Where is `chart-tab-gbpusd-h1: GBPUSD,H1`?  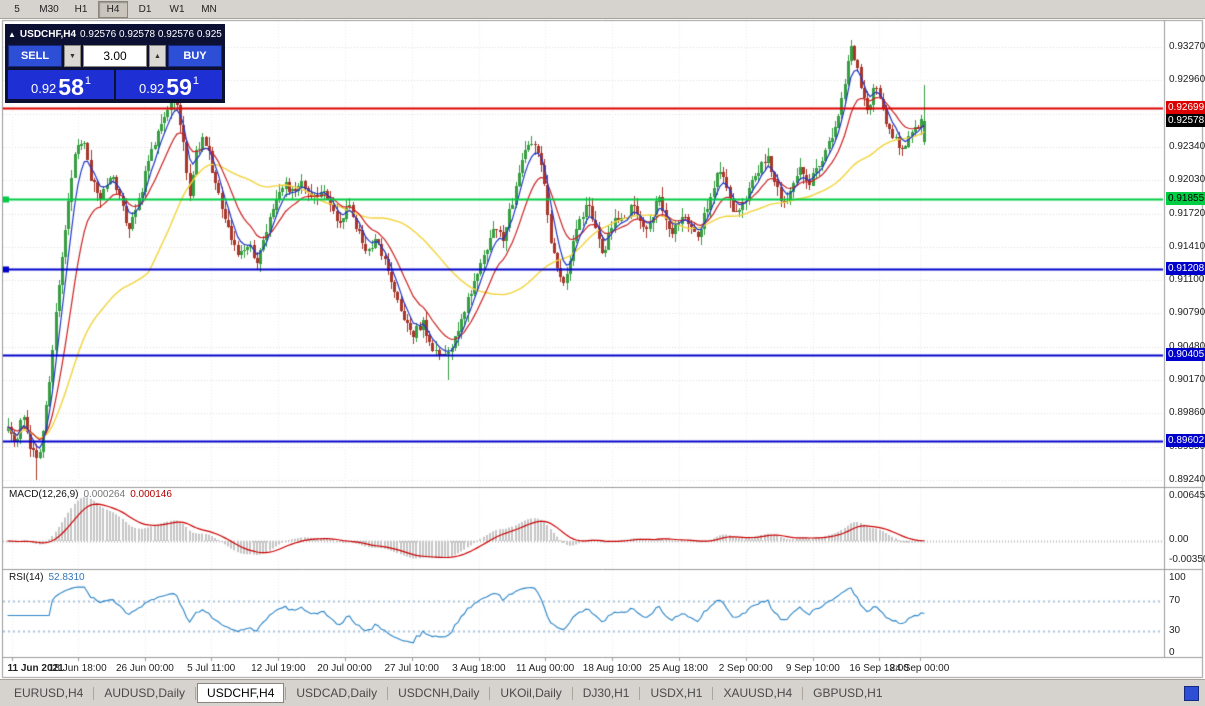
chart-tab-gbpusd-h1: GBPUSD,H1 is located at coordinates (848, 693).